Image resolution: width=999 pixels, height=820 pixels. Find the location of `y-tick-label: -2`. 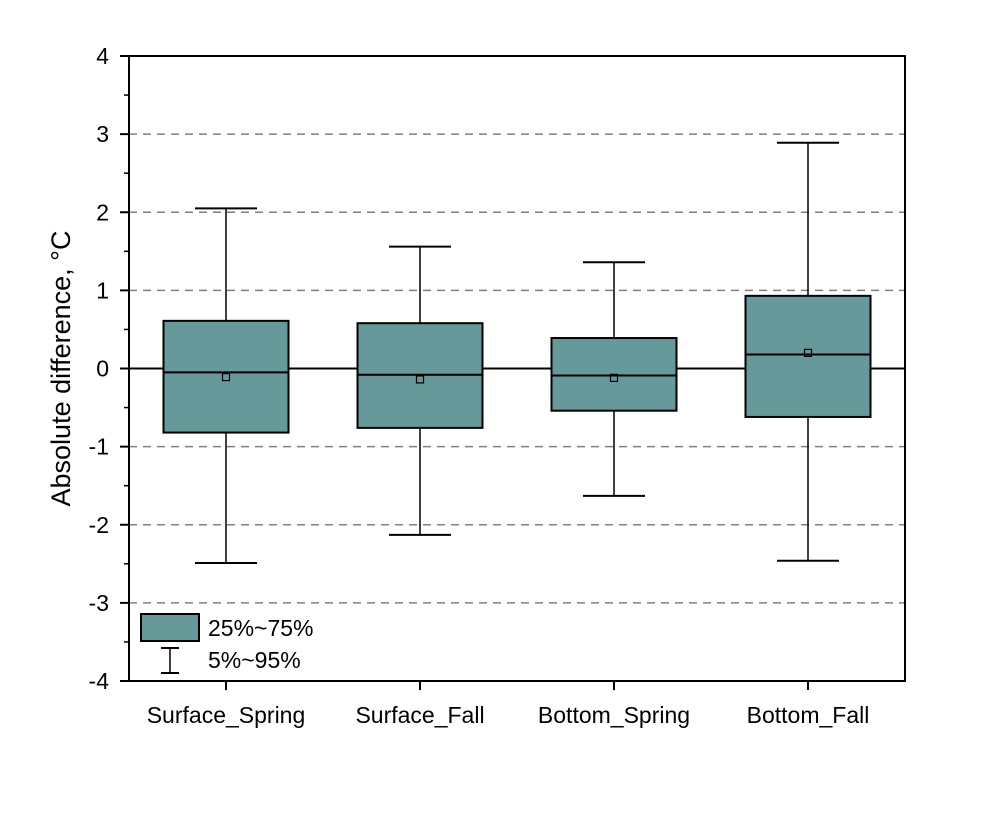

y-tick-label: -2 is located at coordinates (99, 525).